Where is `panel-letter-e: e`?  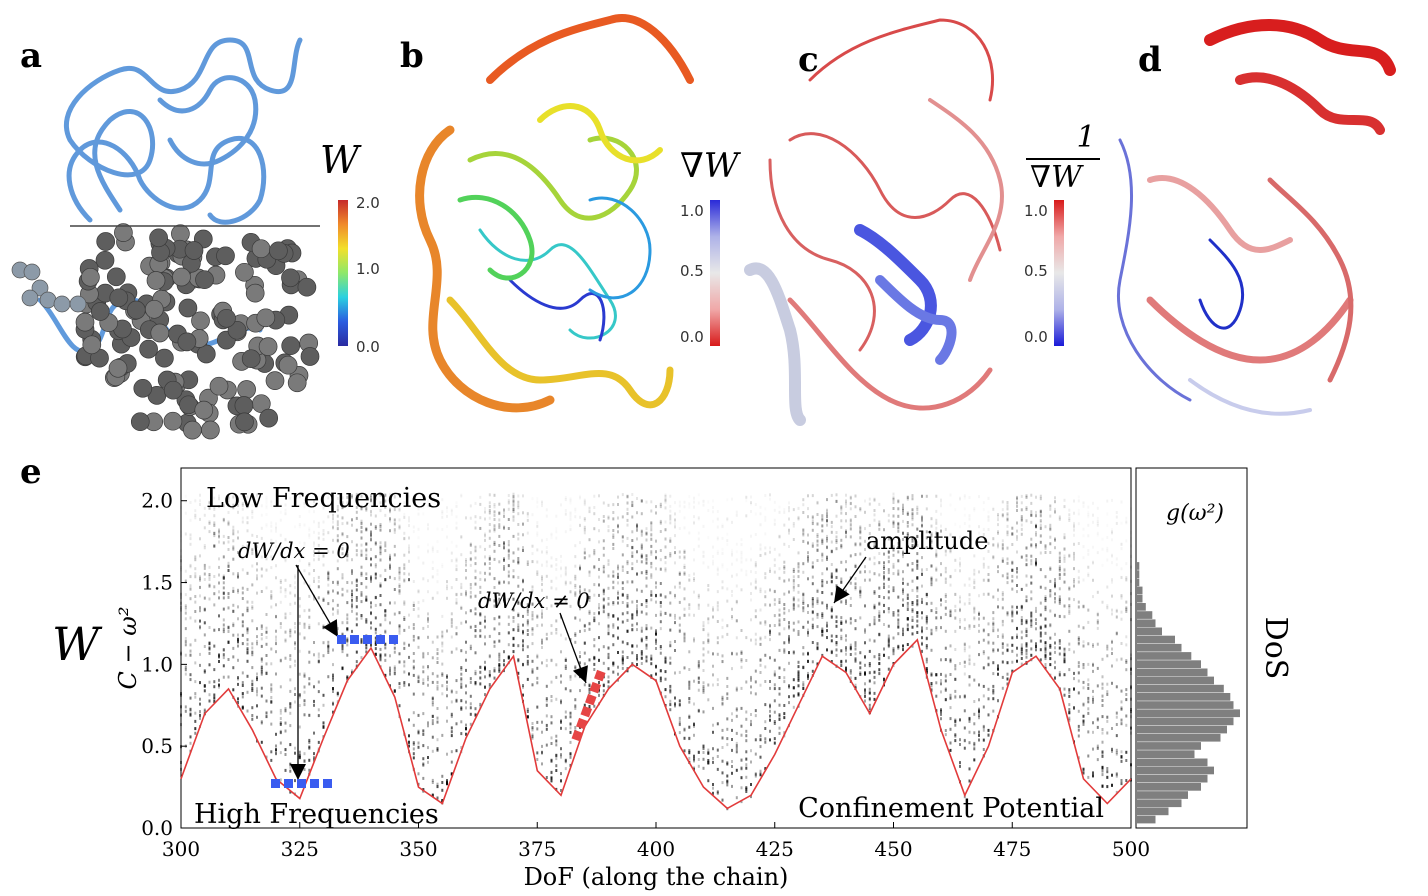
panel-letter-e: e is located at coordinates (31, 472).